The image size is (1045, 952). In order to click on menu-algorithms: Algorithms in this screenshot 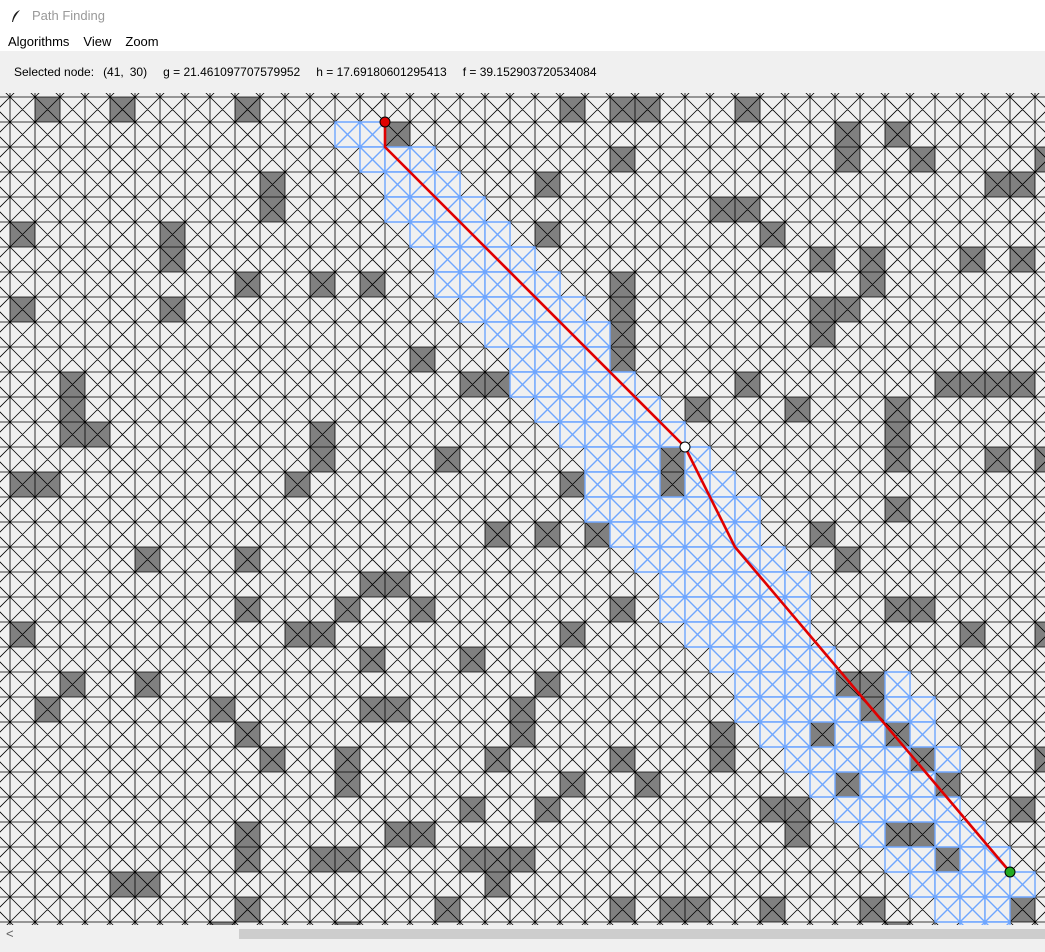, I will do `click(39, 41)`.